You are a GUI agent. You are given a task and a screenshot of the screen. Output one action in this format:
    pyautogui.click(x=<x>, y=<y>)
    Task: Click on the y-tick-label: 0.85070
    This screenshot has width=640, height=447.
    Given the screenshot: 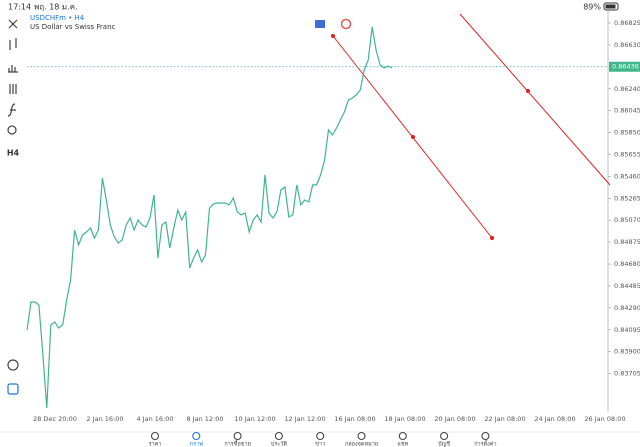 What is the action you would take?
    pyautogui.click(x=627, y=220)
    